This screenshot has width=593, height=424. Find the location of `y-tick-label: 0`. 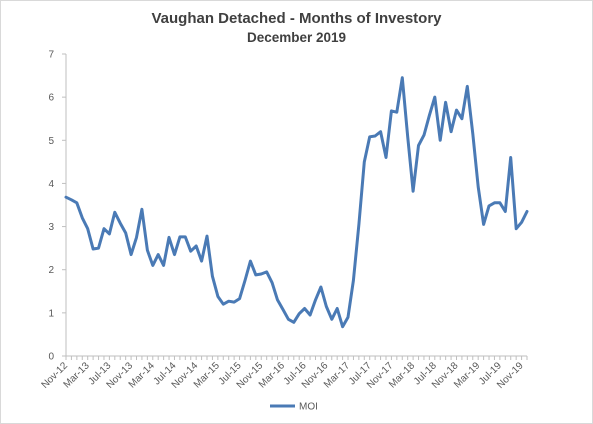

y-tick-label: 0 is located at coordinates (51, 357).